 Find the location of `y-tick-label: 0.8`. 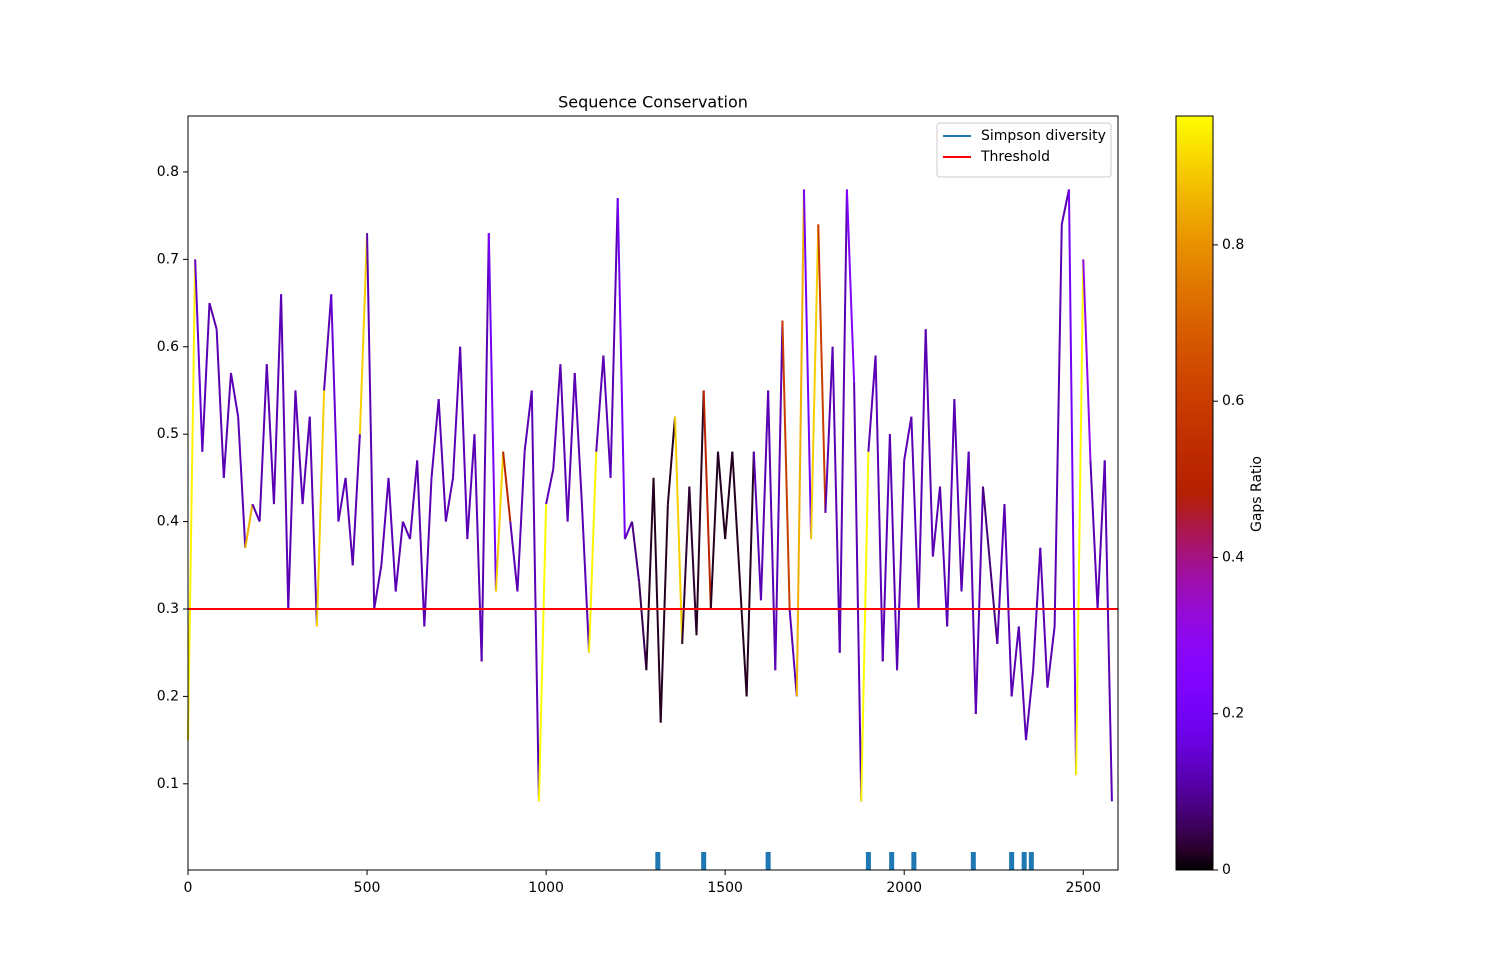

y-tick-label: 0.8 is located at coordinates (168, 172).